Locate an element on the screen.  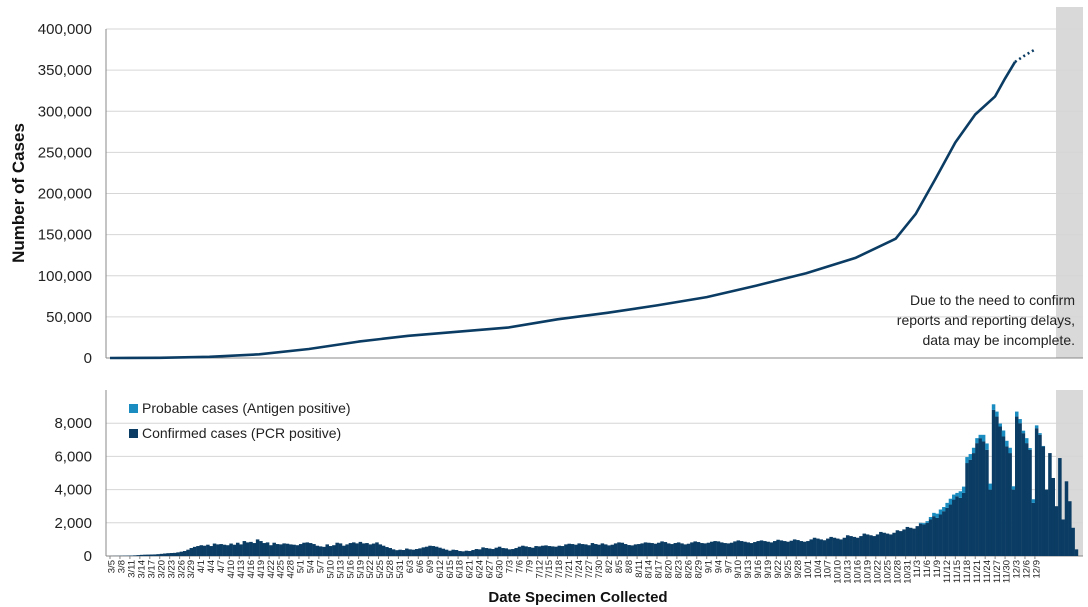
x-tick-label: 5/4 is located at coordinates (311, 566).